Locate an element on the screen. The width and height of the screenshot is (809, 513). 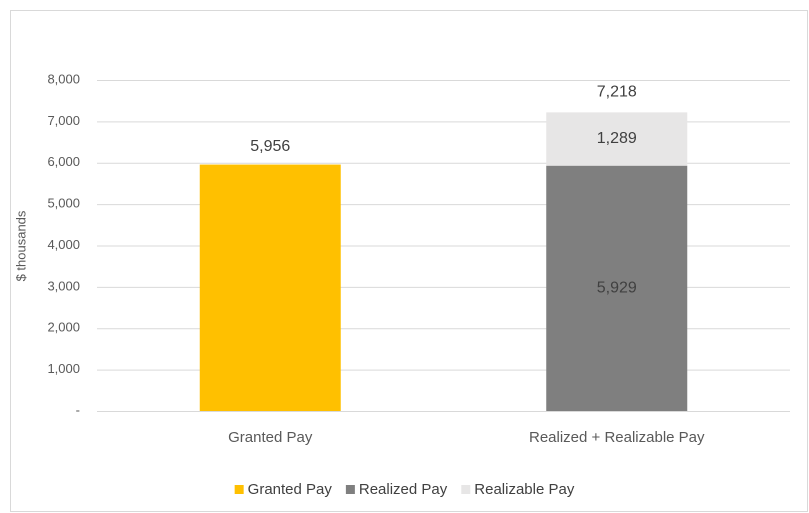
y-tick-label: - is located at coordinates (78, 409).